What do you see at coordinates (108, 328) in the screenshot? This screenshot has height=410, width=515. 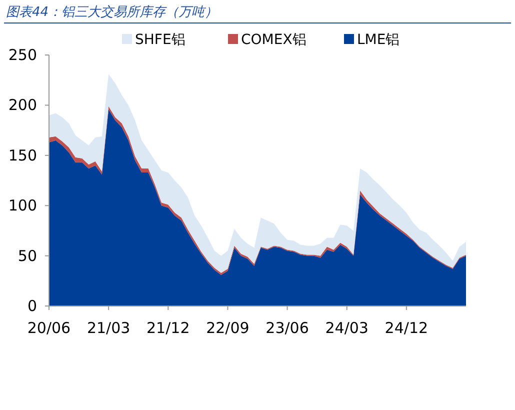 I see `x-tick-label: 21/03` at bounding box center [108, 328].